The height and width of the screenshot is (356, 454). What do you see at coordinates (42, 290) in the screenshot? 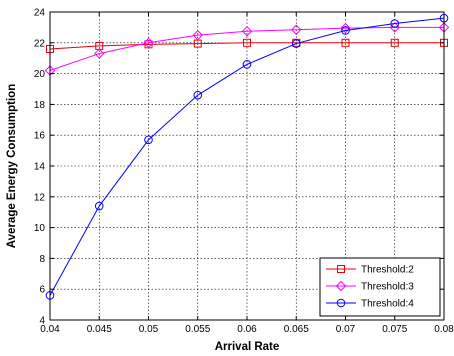
I see `y-tick-label: 6` at bounding box center [42, 290].